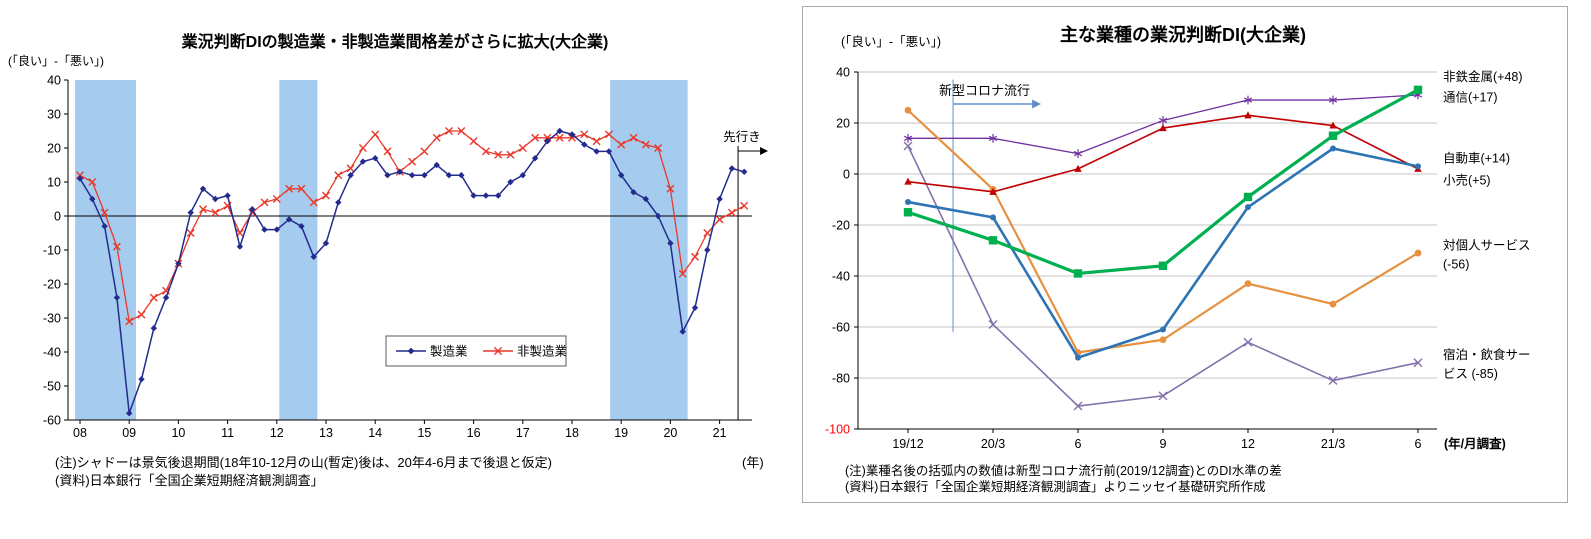 Image resolution: width=1591 pixels, height=539 pixels. What do you see at coordinates (1163, 181) in the screenshot?
I see `series-非鉄金属` at bounding box center [1163, 181].